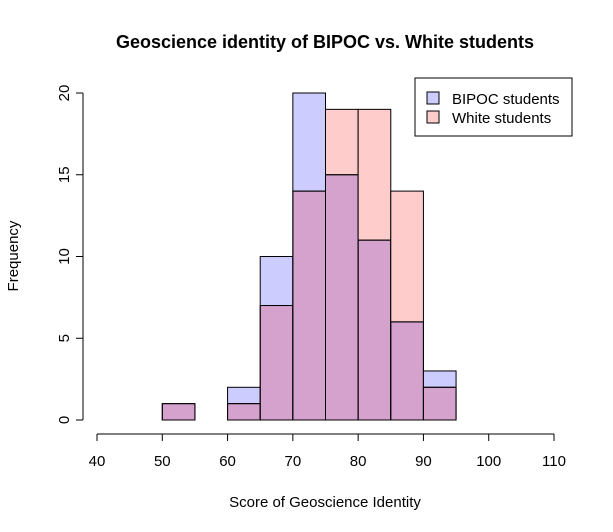  I want to click on legend-label-bipoc: BIPOC students, so click(506, 99).